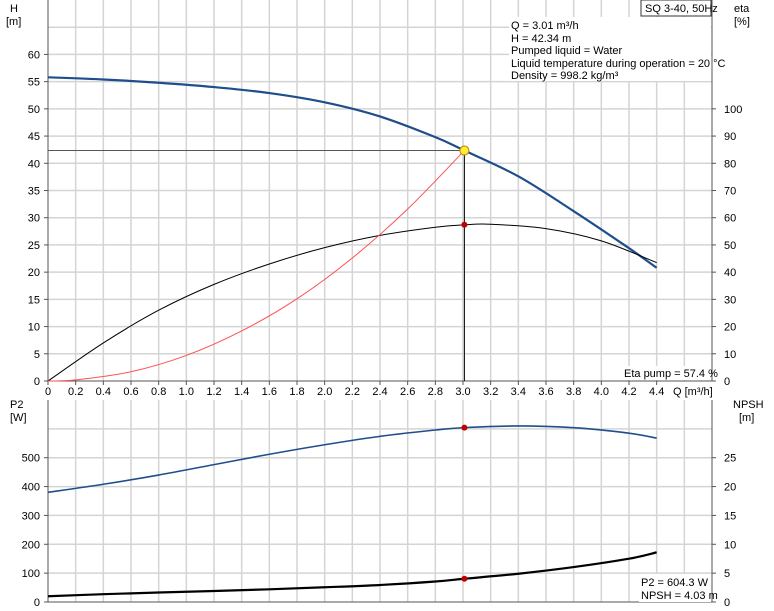 The width and height of the screenshot is (774, 611). Describe the element at coordinates (748, 405) in the screenshot. I see `npsh-axis-name: NPSH` at that location.